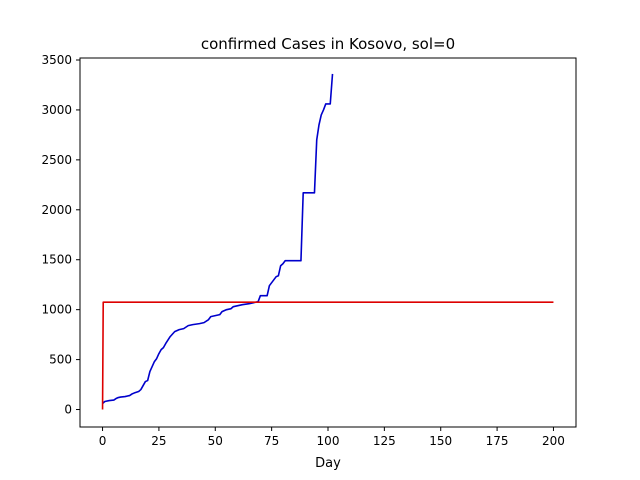 Image resolution: width=640 pixels, height=480 pixels. Describe the element at coordinates (215, 441) in the screenshot. I see `x-tick-label: 50` at that location.